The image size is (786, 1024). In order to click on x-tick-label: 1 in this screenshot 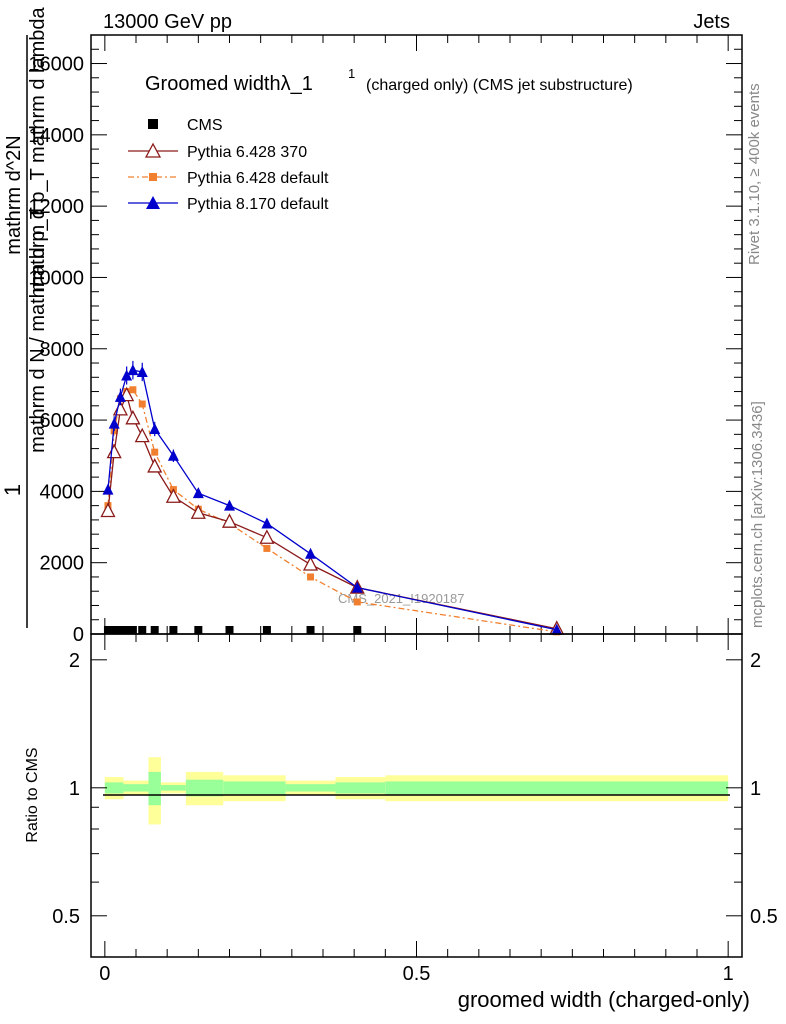, I will do `click(728, 974)`.